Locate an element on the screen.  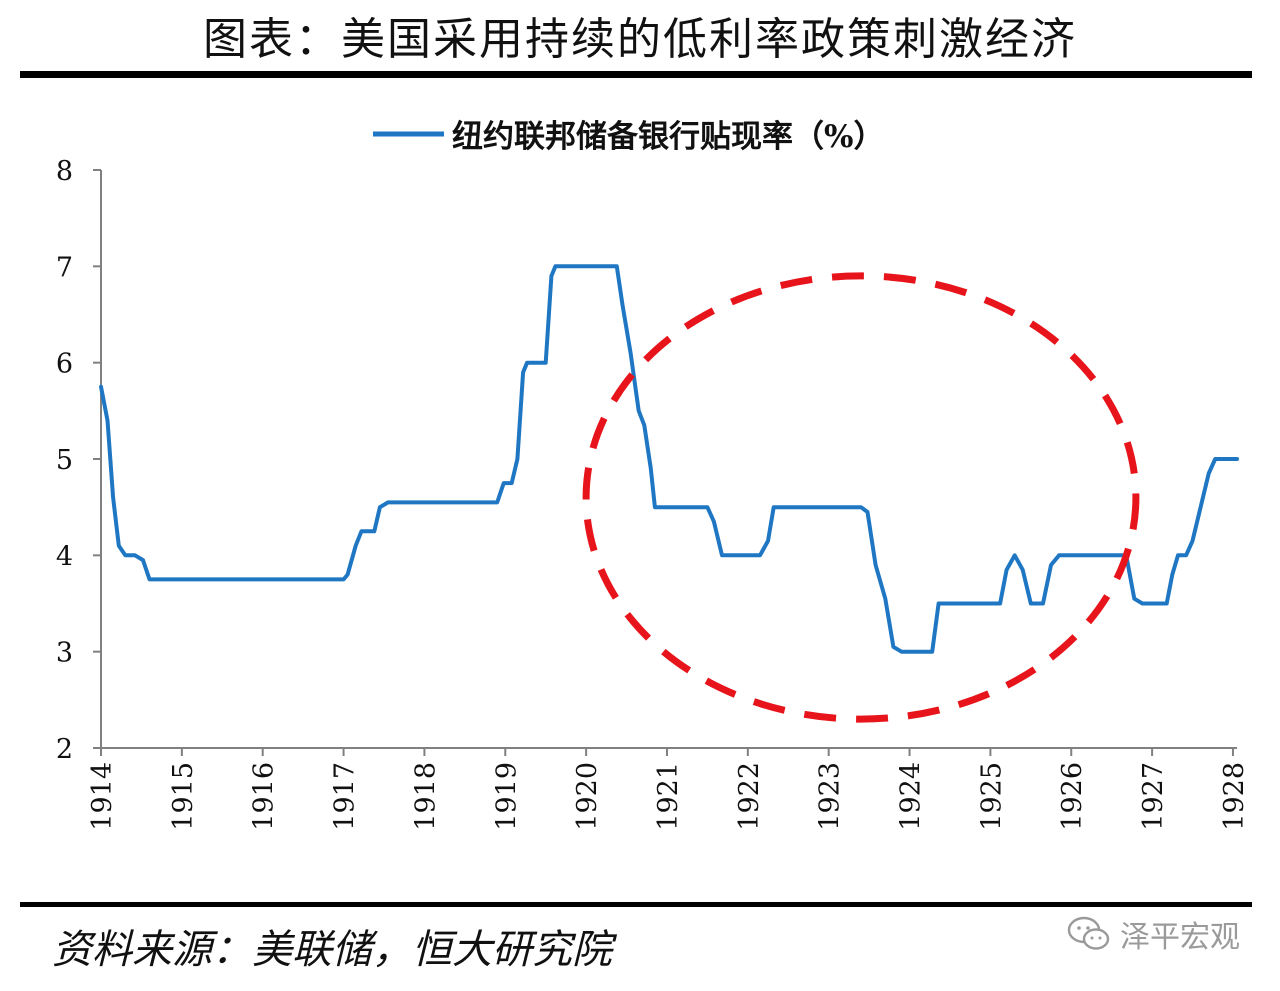
x-tick-label: 1914 is located at coordinates (102, 796).